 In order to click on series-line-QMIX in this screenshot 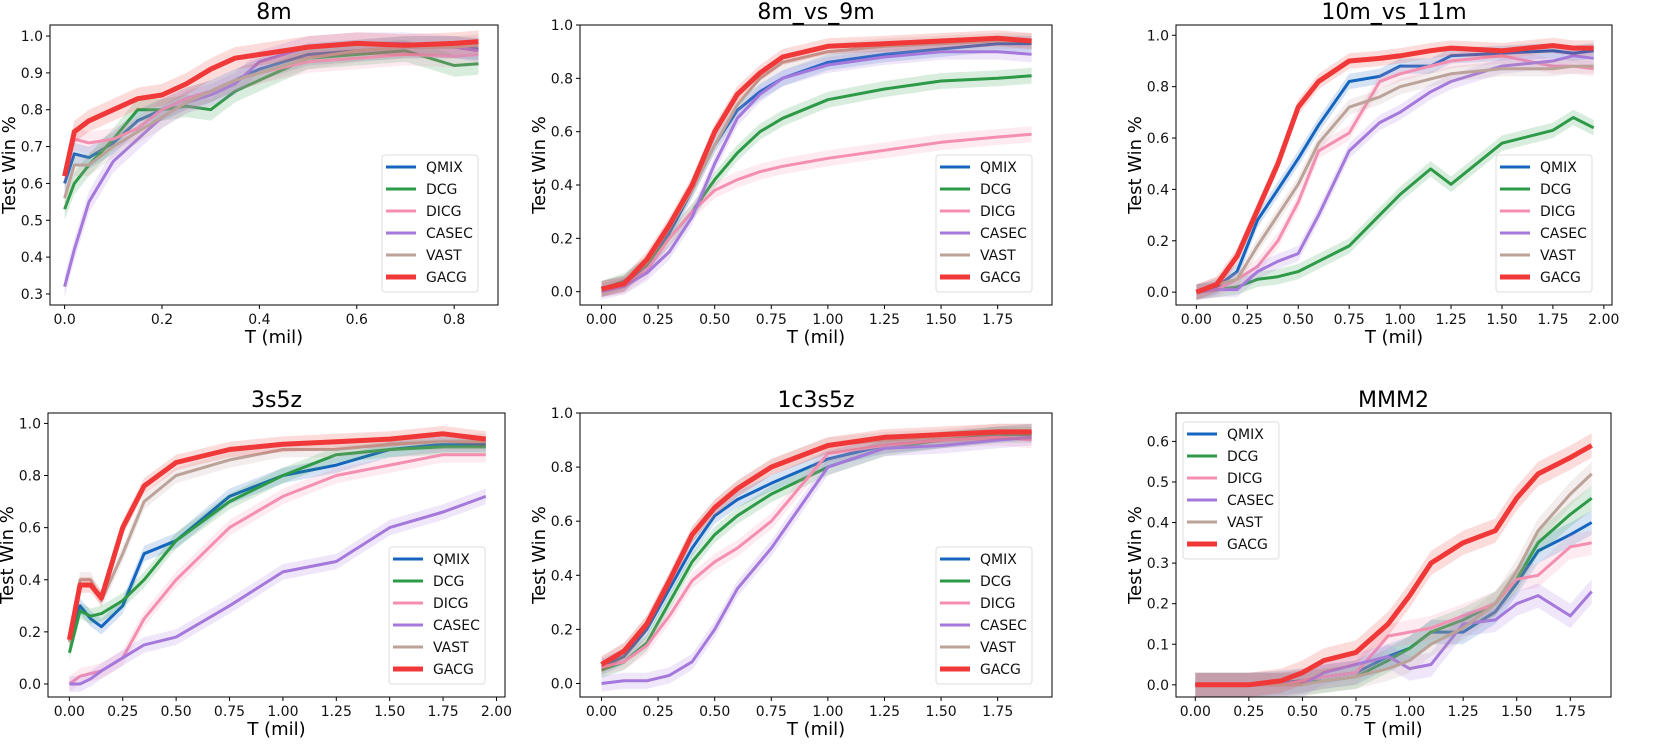, I will do `click(1395, 171)`.